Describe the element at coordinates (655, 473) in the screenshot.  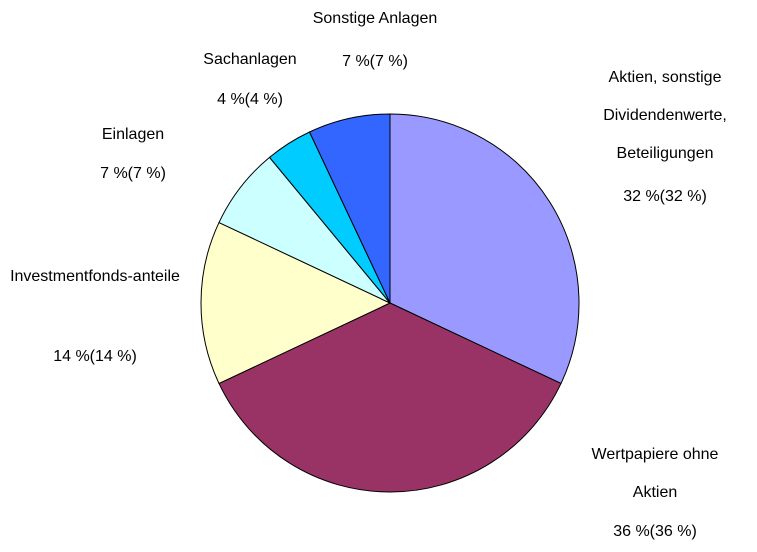
I see `slice-label: Wertpapiere ohne Aktien` at that location.